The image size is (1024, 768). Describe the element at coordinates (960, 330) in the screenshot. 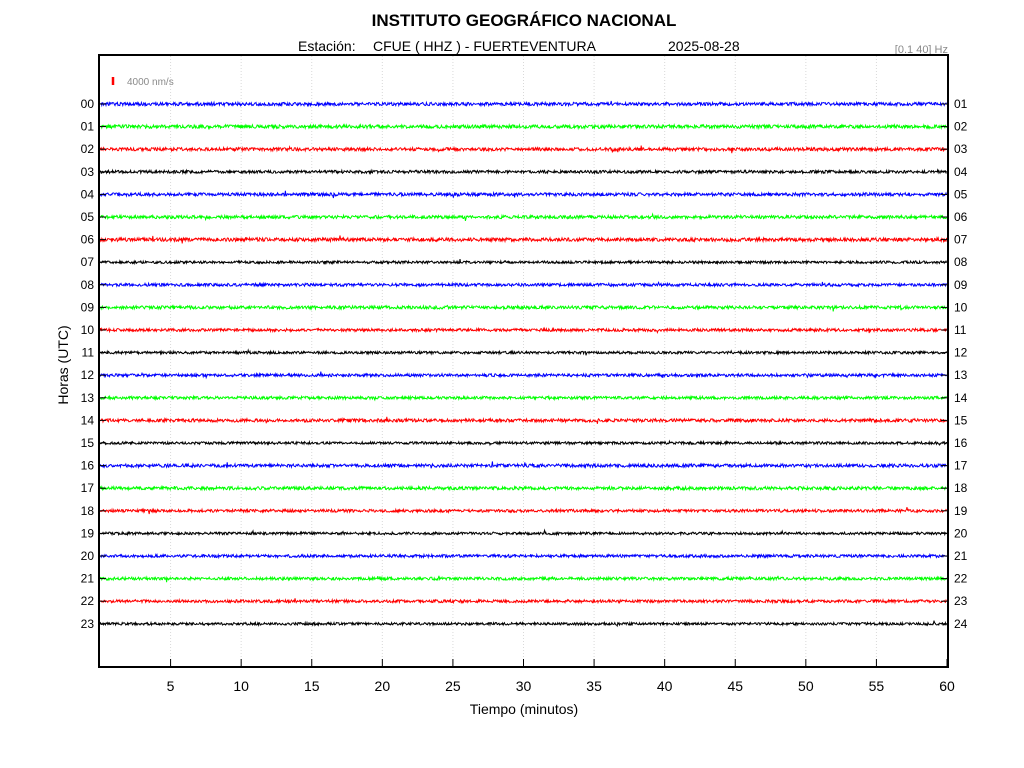

I see `right-hour-label: 11` at that location.